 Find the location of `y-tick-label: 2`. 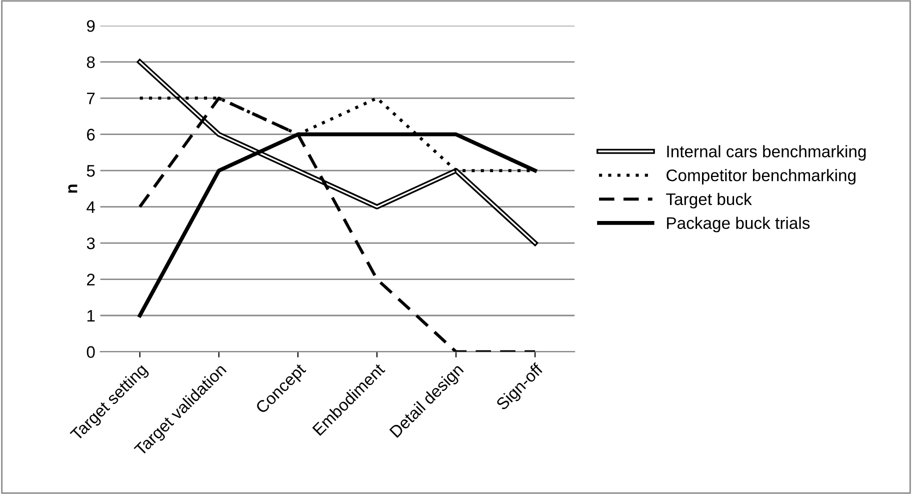

y-tick-label: 2 is located at coordinates (91, 280).